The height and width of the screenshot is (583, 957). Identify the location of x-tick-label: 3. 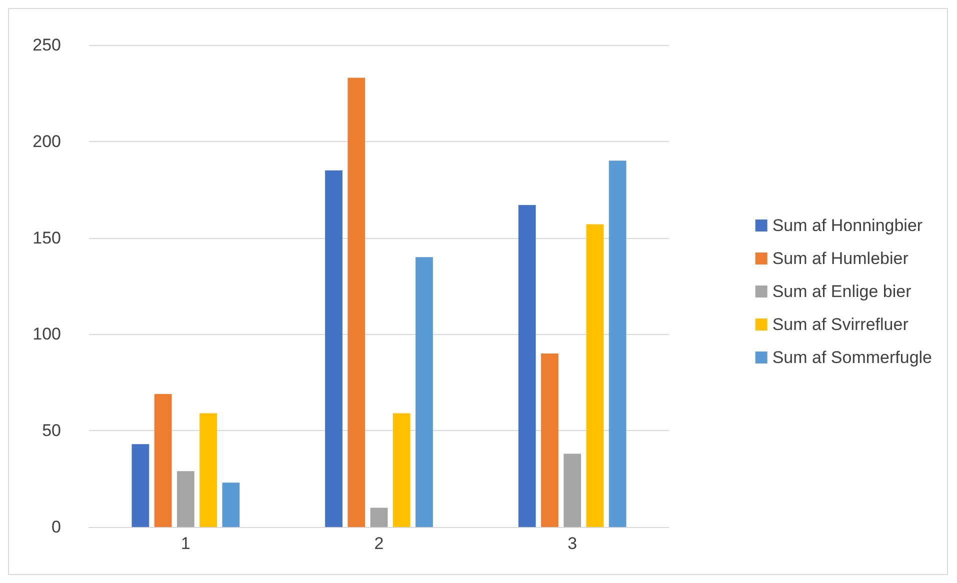
(573, 543).